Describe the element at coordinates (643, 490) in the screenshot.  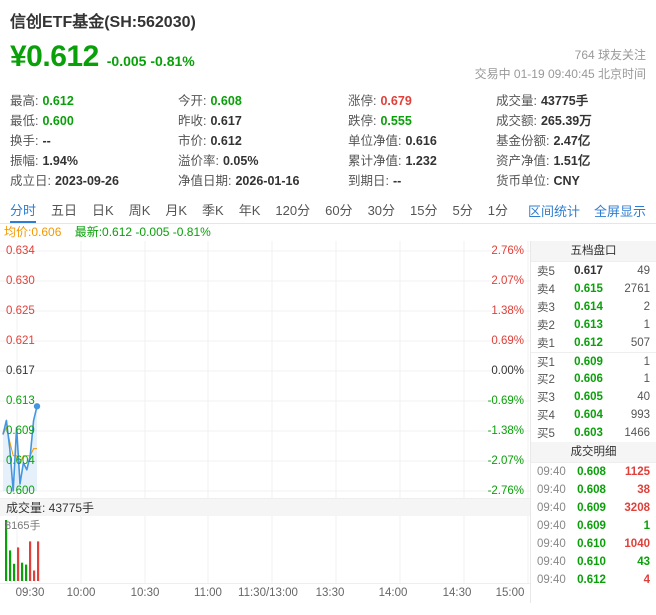
I see `trade-quantity: 38` at that location.